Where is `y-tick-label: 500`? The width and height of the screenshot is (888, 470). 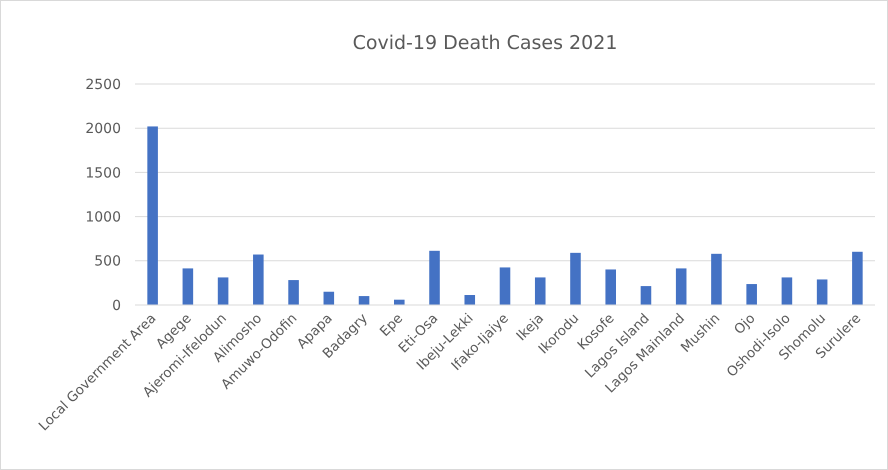 y-tick-label: 500 is located at coordinates (107, 262).